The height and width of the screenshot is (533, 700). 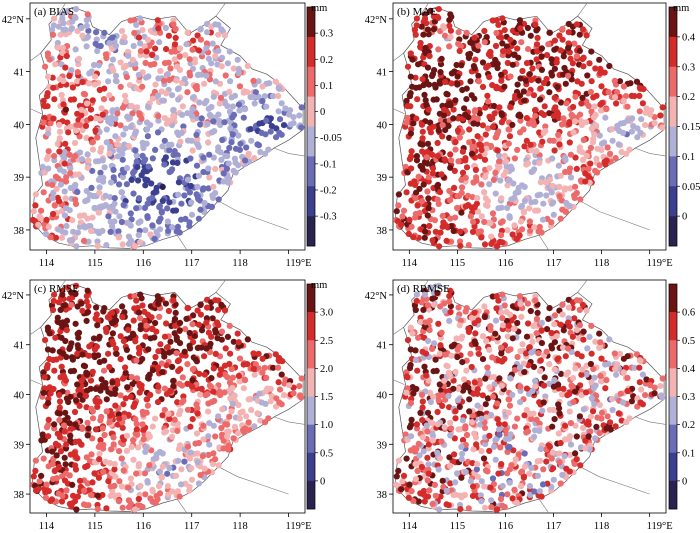 I want to click on neighbour-boundary, so click(x=582, y=10).